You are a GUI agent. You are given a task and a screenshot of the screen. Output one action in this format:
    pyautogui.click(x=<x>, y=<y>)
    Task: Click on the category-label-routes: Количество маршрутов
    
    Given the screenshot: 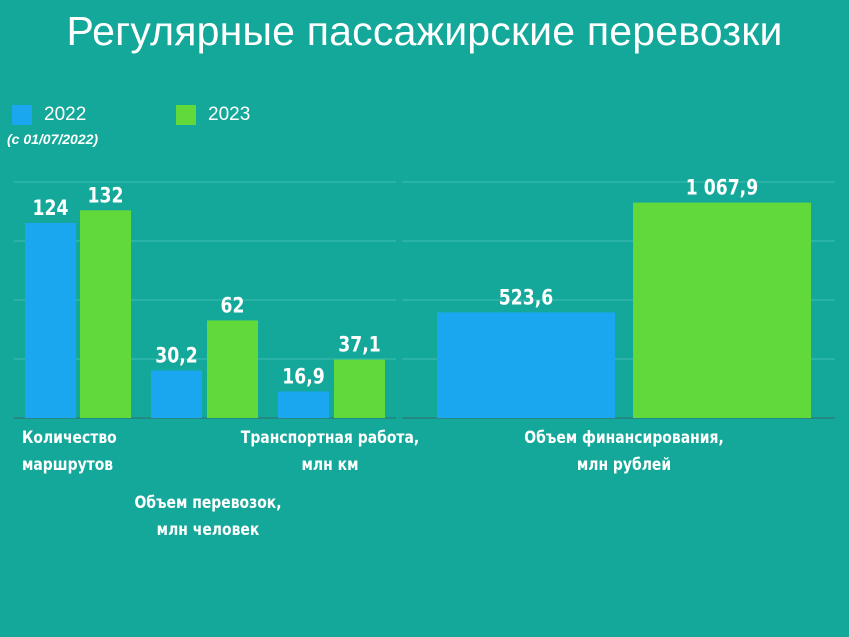 What is the action you would take?
    pyautogui.click(x=69, y=452)
    